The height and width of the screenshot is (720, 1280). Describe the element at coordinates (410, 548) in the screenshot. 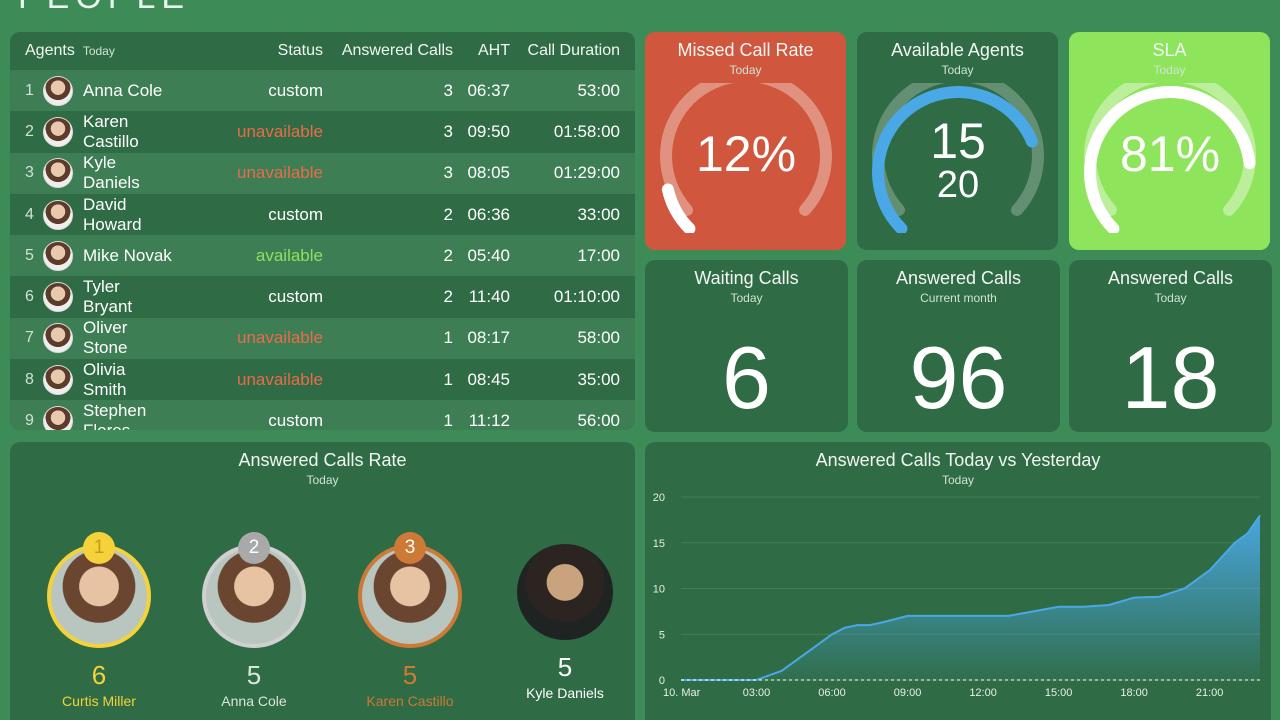

I see `rank-badge: 3` at that location.